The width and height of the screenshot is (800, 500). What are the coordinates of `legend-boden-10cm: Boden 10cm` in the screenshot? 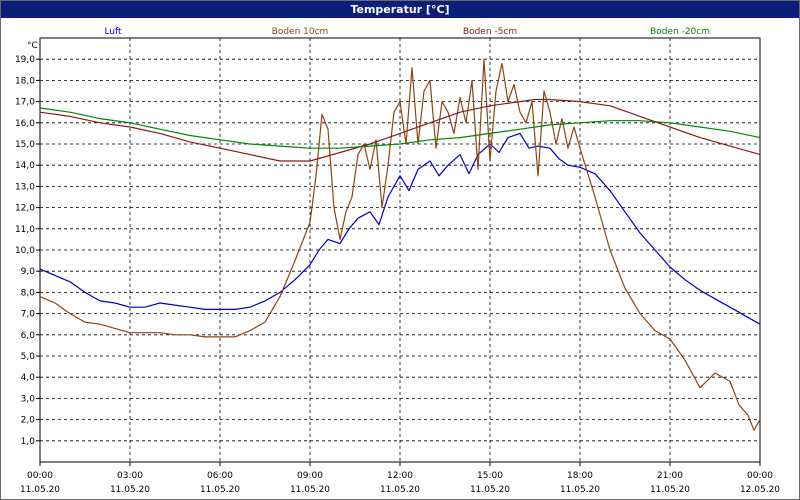 It's located at (300, 32).